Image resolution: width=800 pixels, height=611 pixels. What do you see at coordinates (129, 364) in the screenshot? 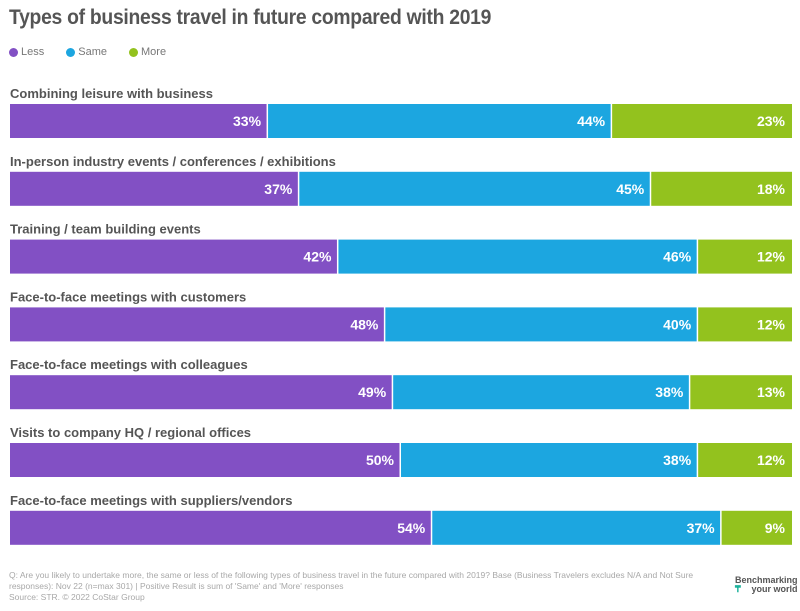
I see `category-label: Face-to-face meetings with colleagues` at bounding box center [129, 364].